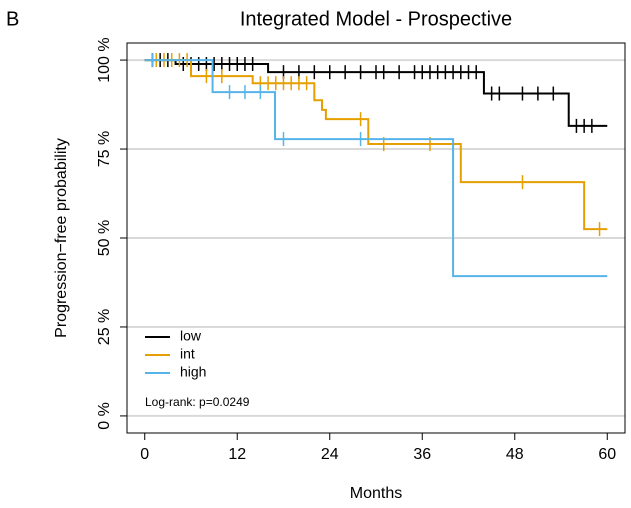  What do you see at coordinates (187, 354) in the screenshot?
I see `legend-label: int` at bounding box center [187, 354].